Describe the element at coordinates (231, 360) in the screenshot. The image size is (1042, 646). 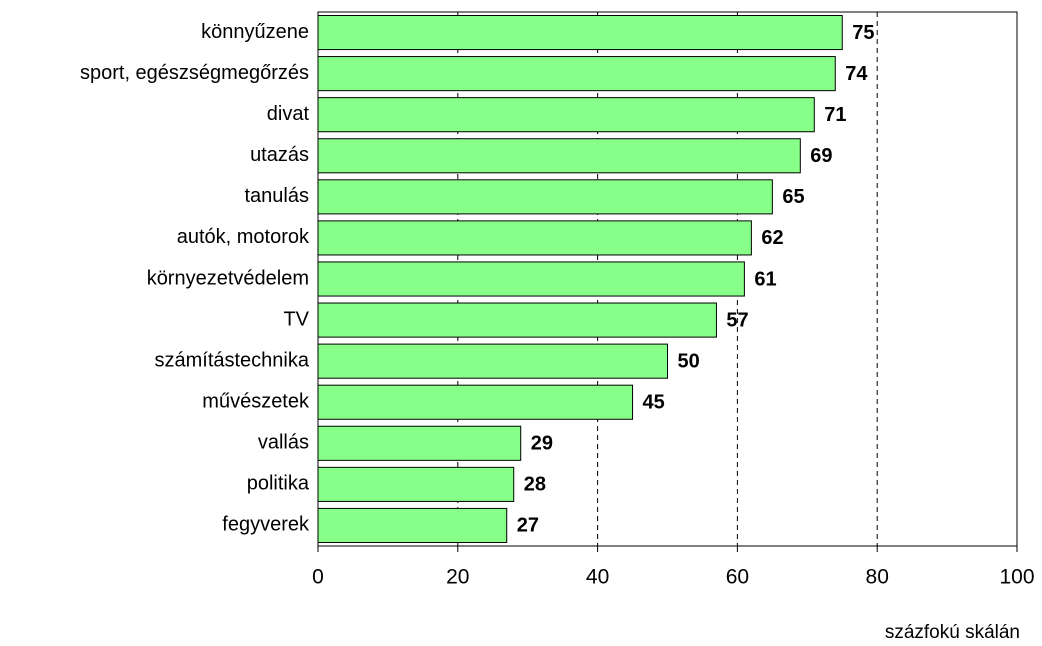
I see `y-tick-label: számítástechnika` at that location.